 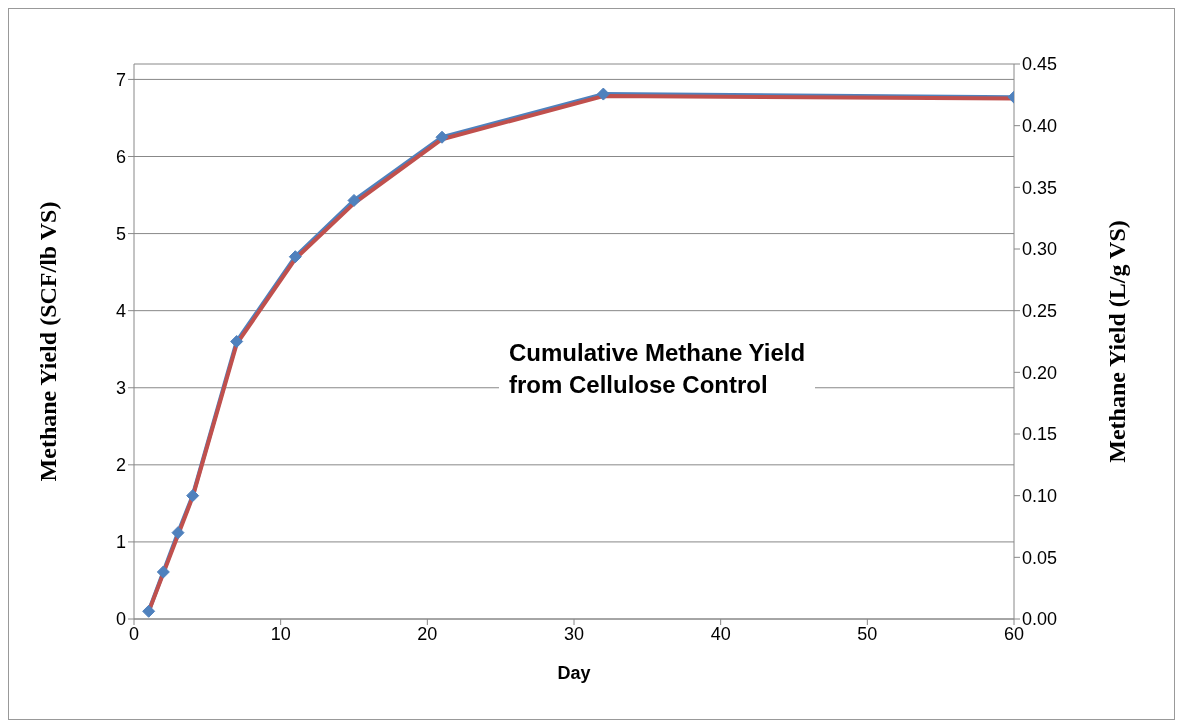 What do you see at coordinates (134, 633) in the screenshot?
I see `x-tick-label: 0` at bounding box center [134, 633].